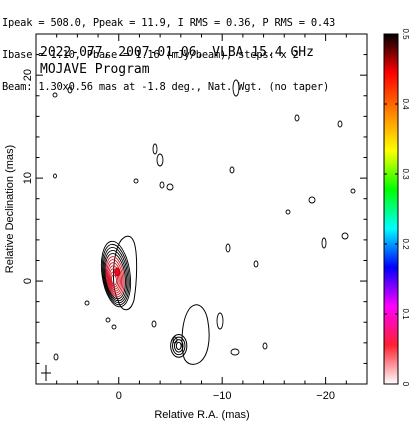 The image size is (409, 424). I want to click on y-tick-label: 10, so click(28, 178).